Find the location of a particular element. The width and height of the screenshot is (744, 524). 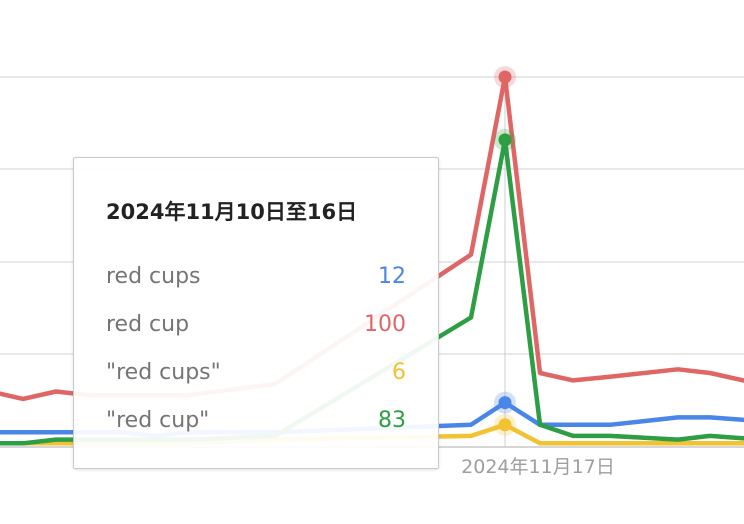

series-label: red cups is located at coordinates (153, 276).